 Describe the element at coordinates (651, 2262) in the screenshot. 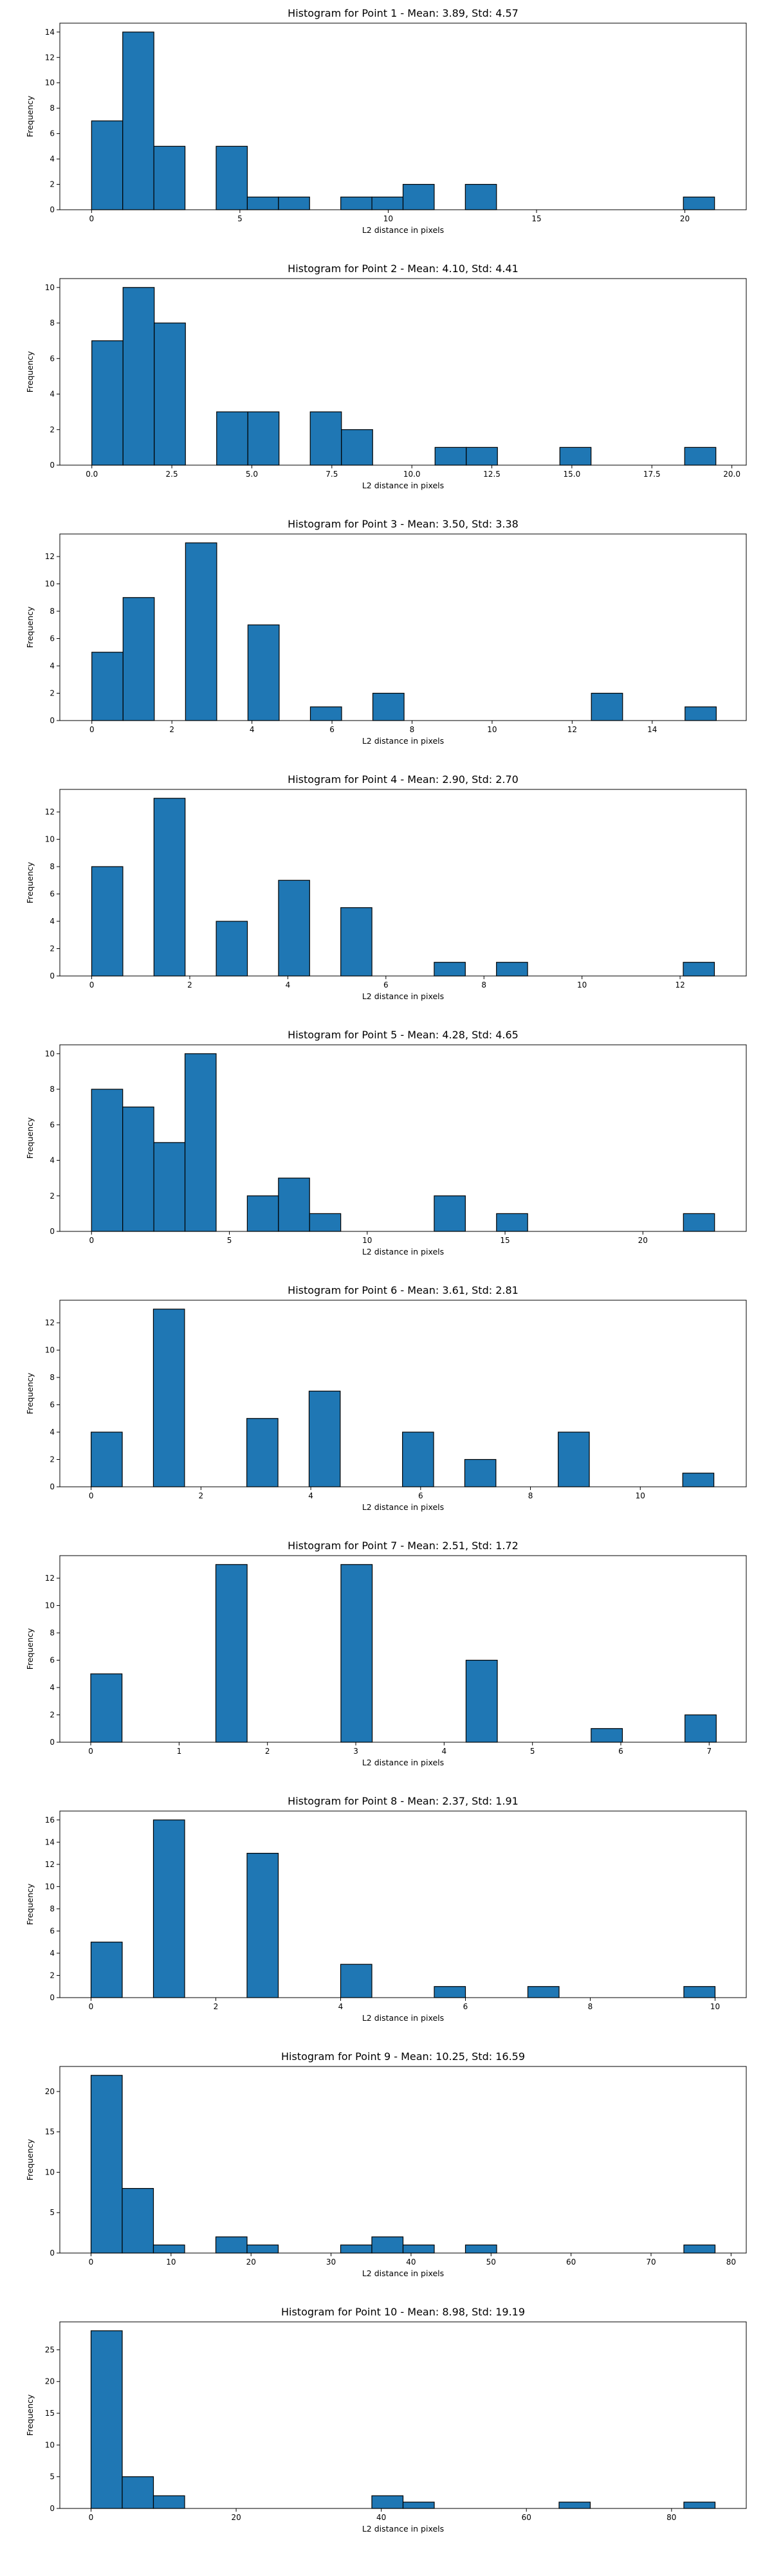

I see `x-tick-label: 70` at that location.